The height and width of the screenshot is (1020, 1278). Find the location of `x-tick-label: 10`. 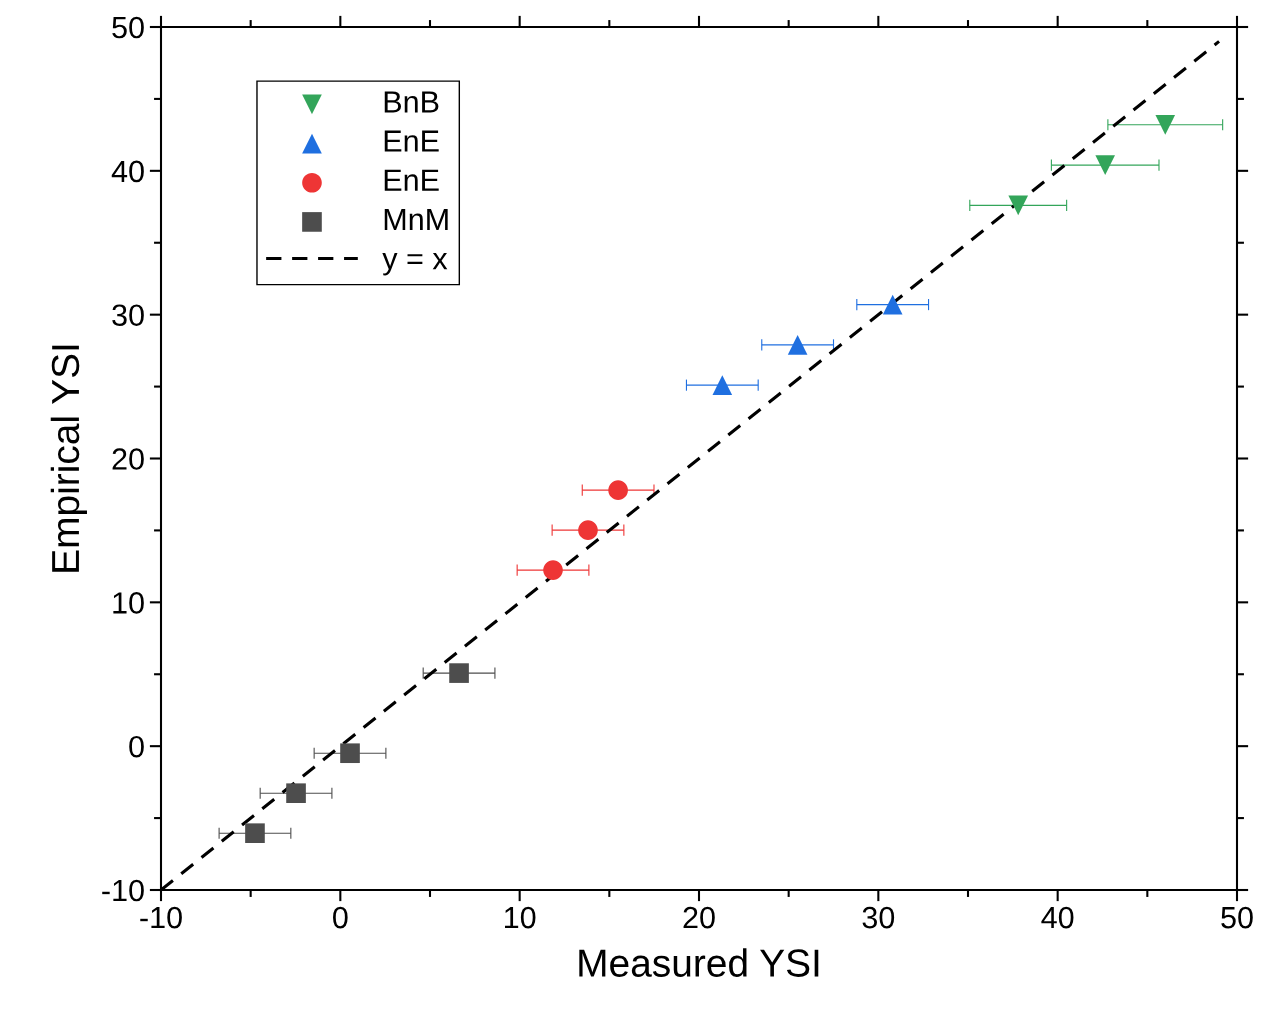

x-tick-label: 10 is located at coordinates (520, 917).